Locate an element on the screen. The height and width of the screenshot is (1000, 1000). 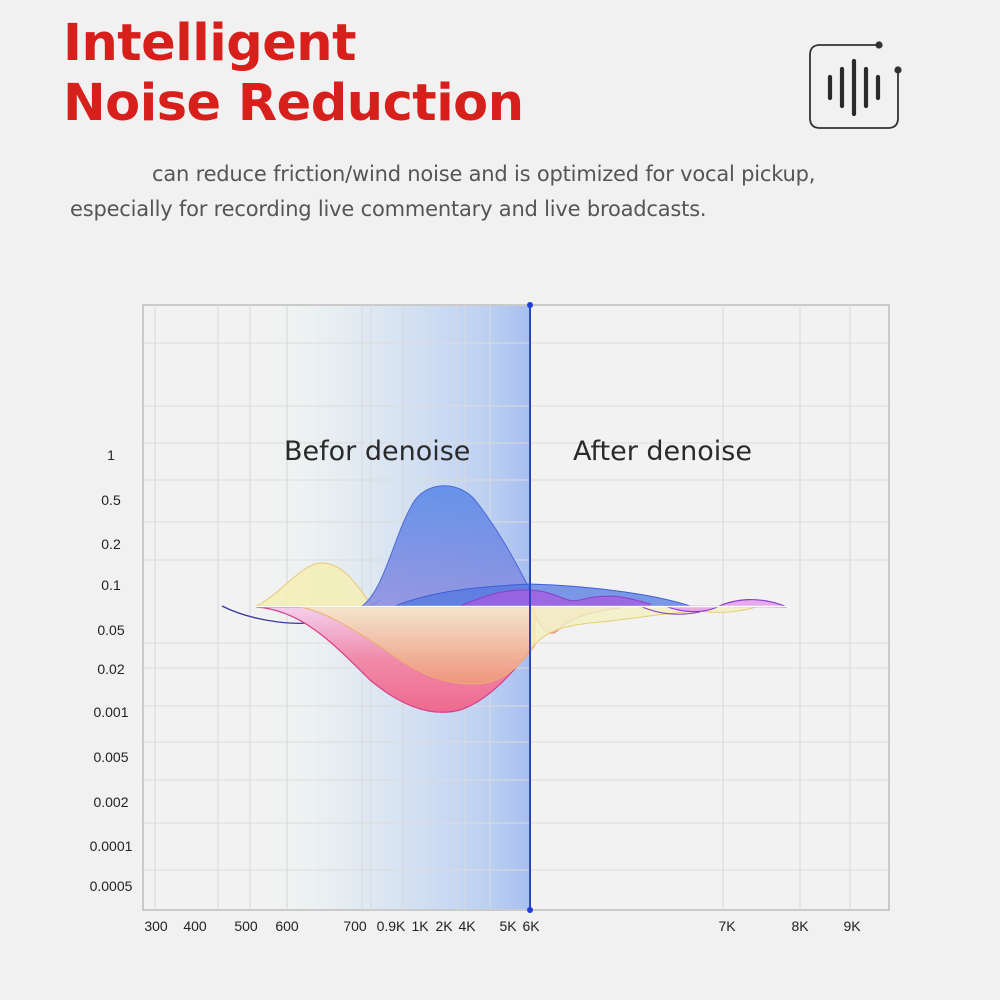
y-tick: 0.2 is located at coordinates (111, 544).